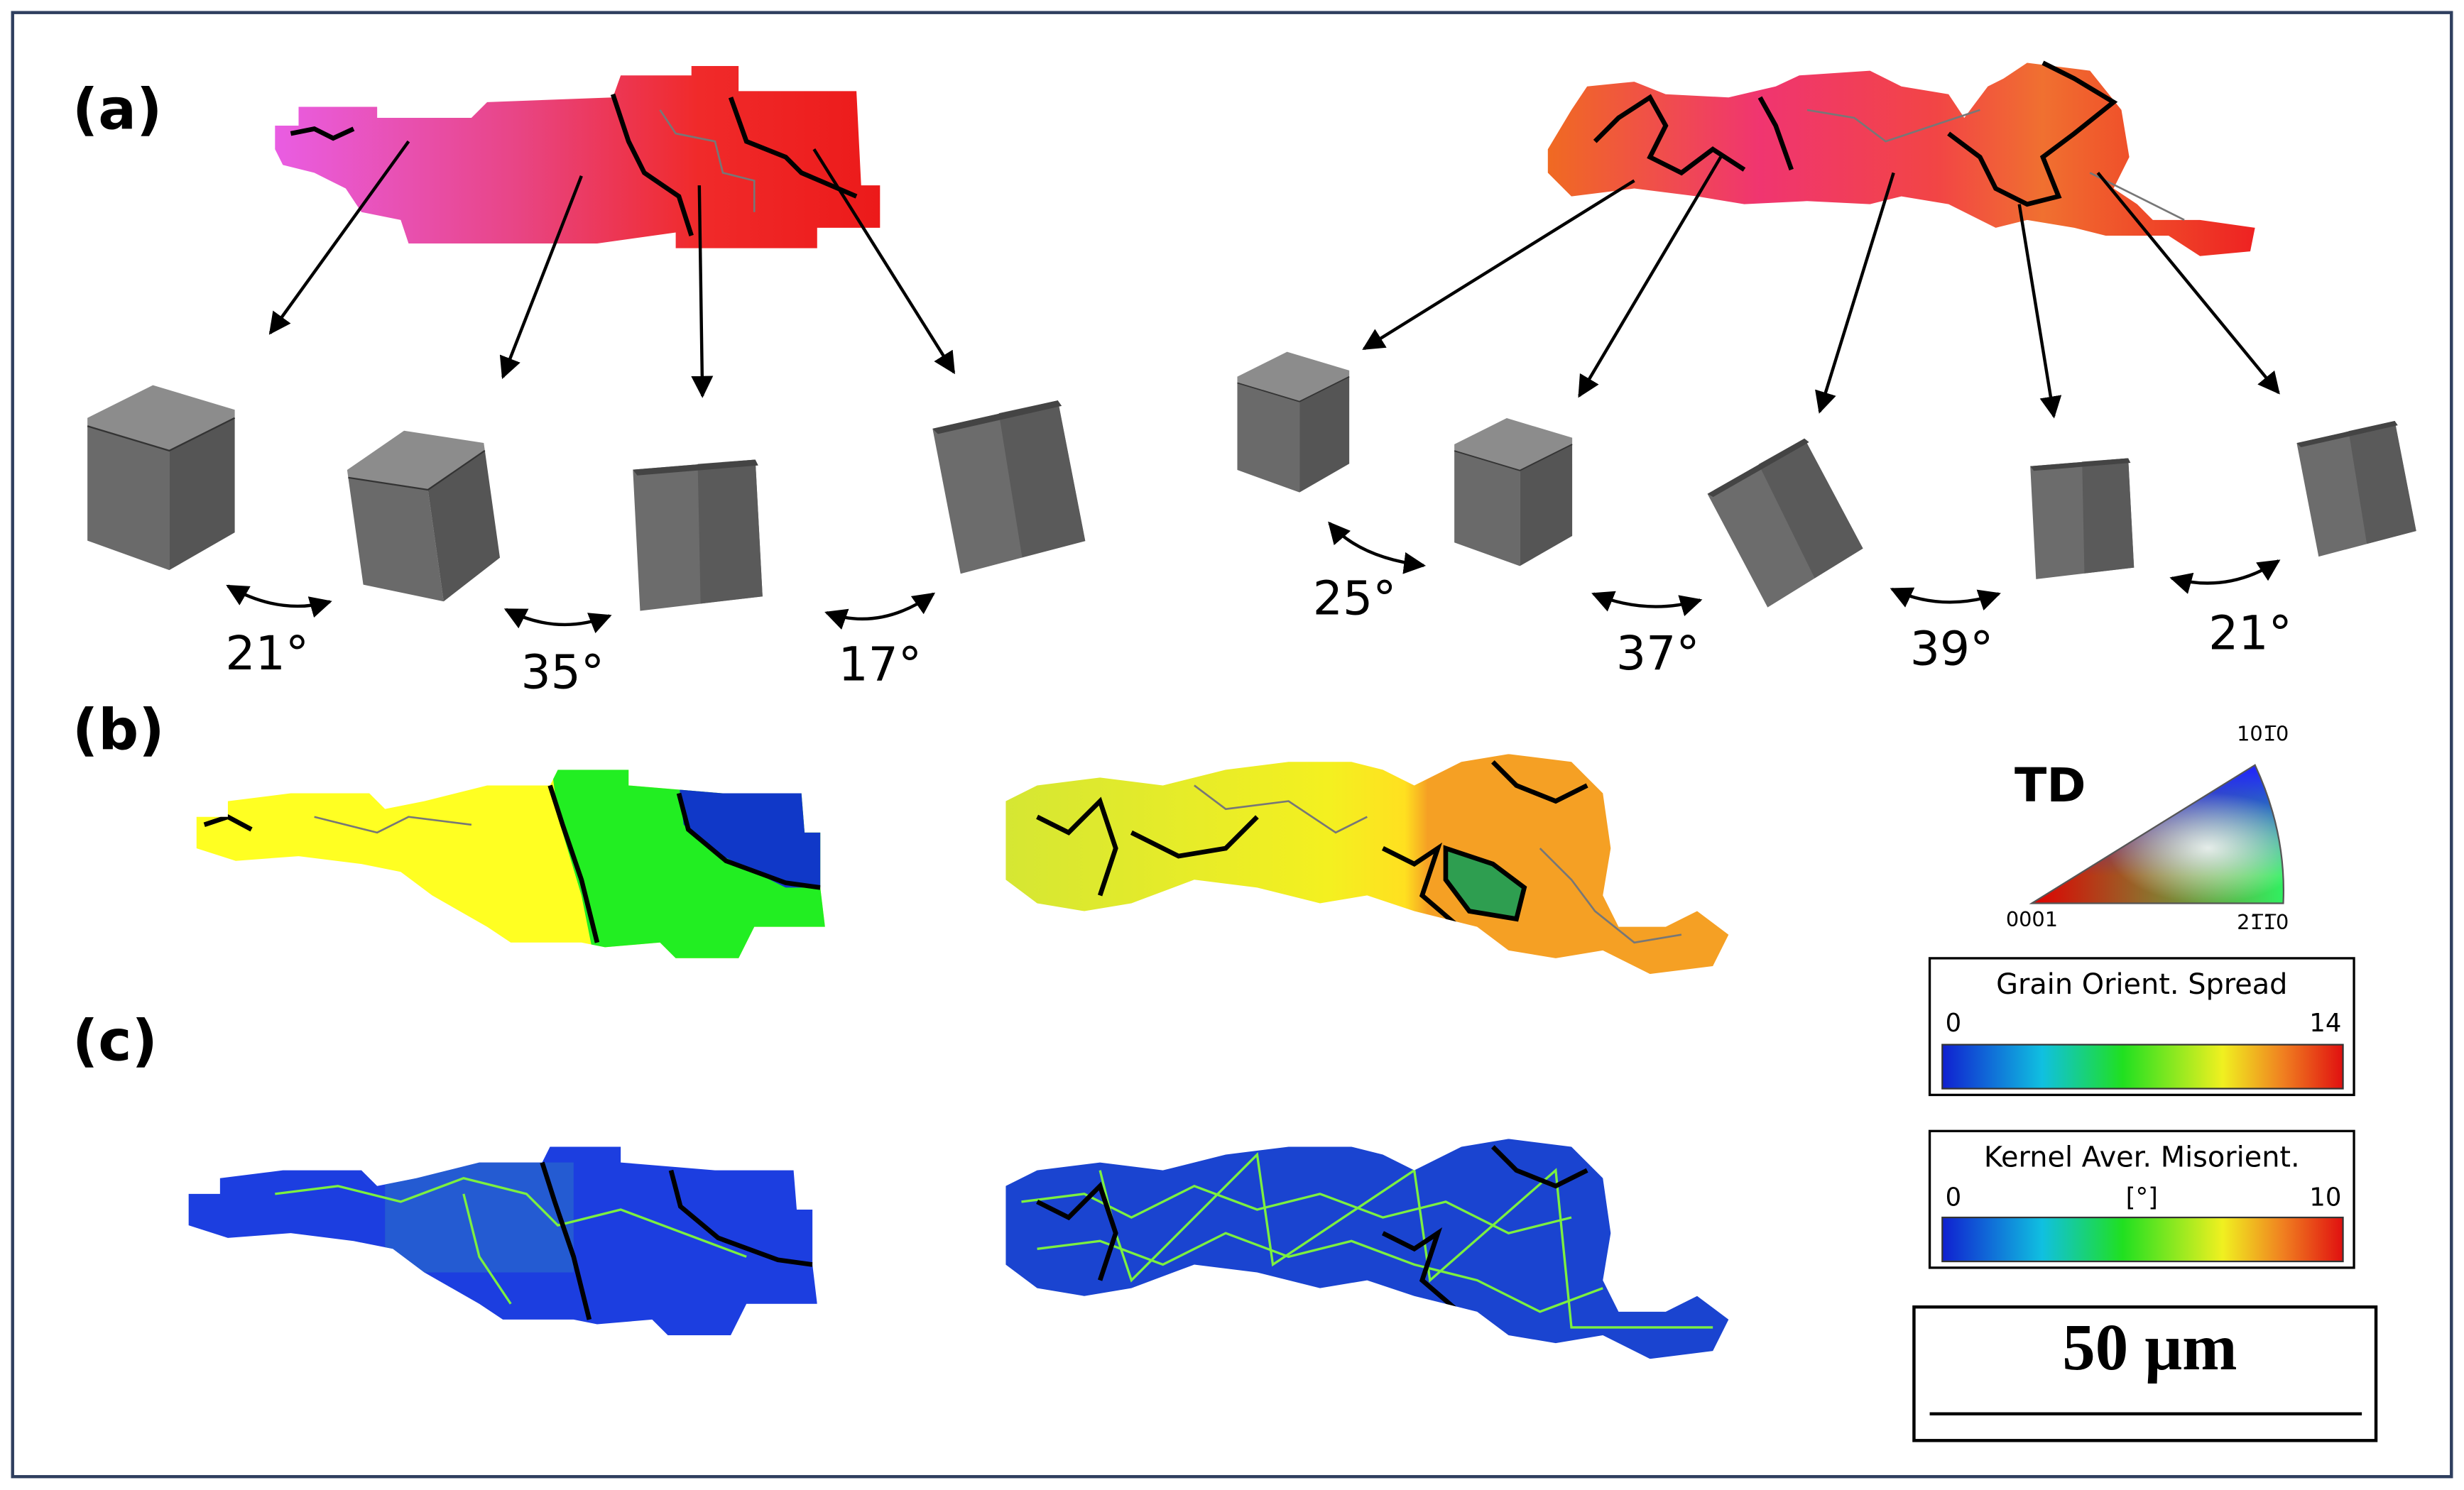 This screenshot has height=1490, width=2464. I want to click on panel-label: (c), so click(115, 1041).